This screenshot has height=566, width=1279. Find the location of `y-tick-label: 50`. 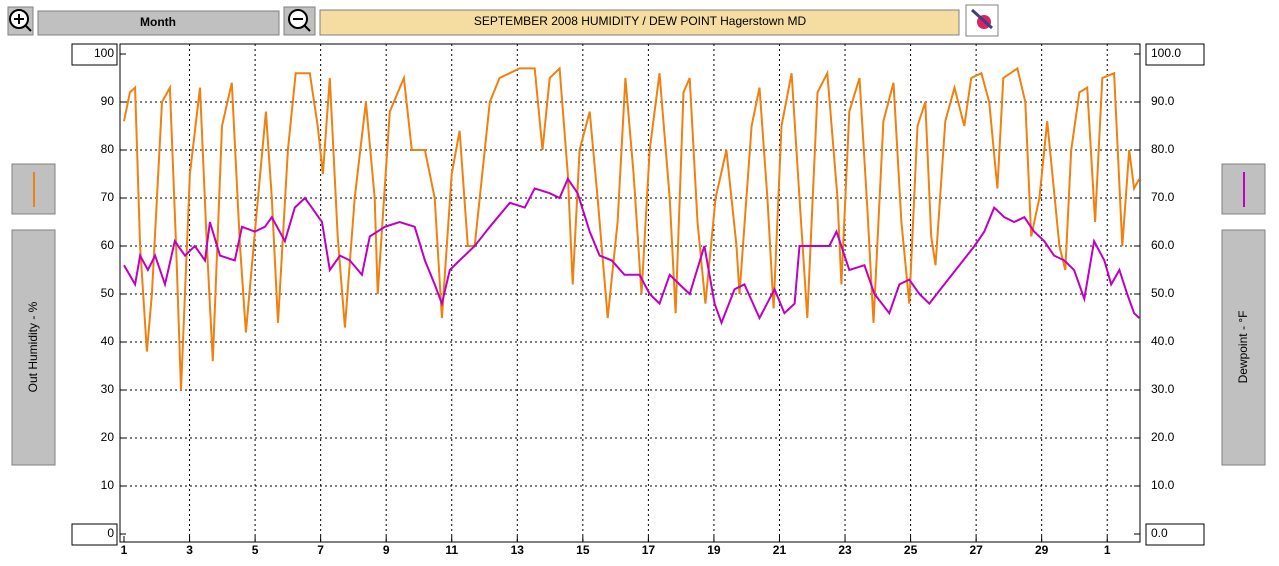

y-tick-label: 50 is located at coordinates (108, 293).